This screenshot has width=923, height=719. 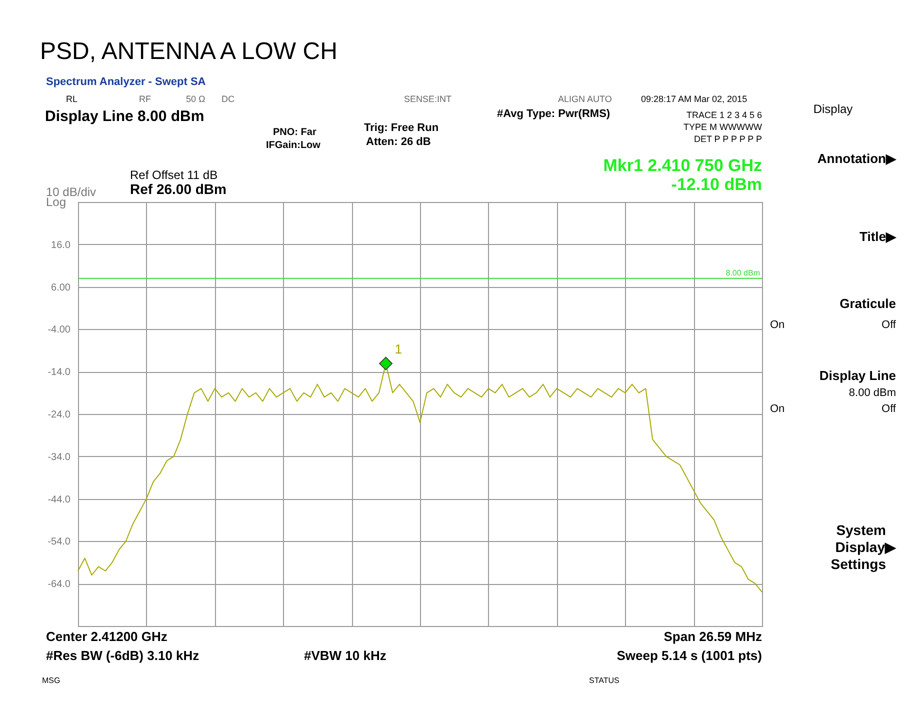 What do you see at coordinates (126, 82) in the screenshot?
I see `text: Spectrum Analyzer - Swept SA` at bounding box center [126, 82].